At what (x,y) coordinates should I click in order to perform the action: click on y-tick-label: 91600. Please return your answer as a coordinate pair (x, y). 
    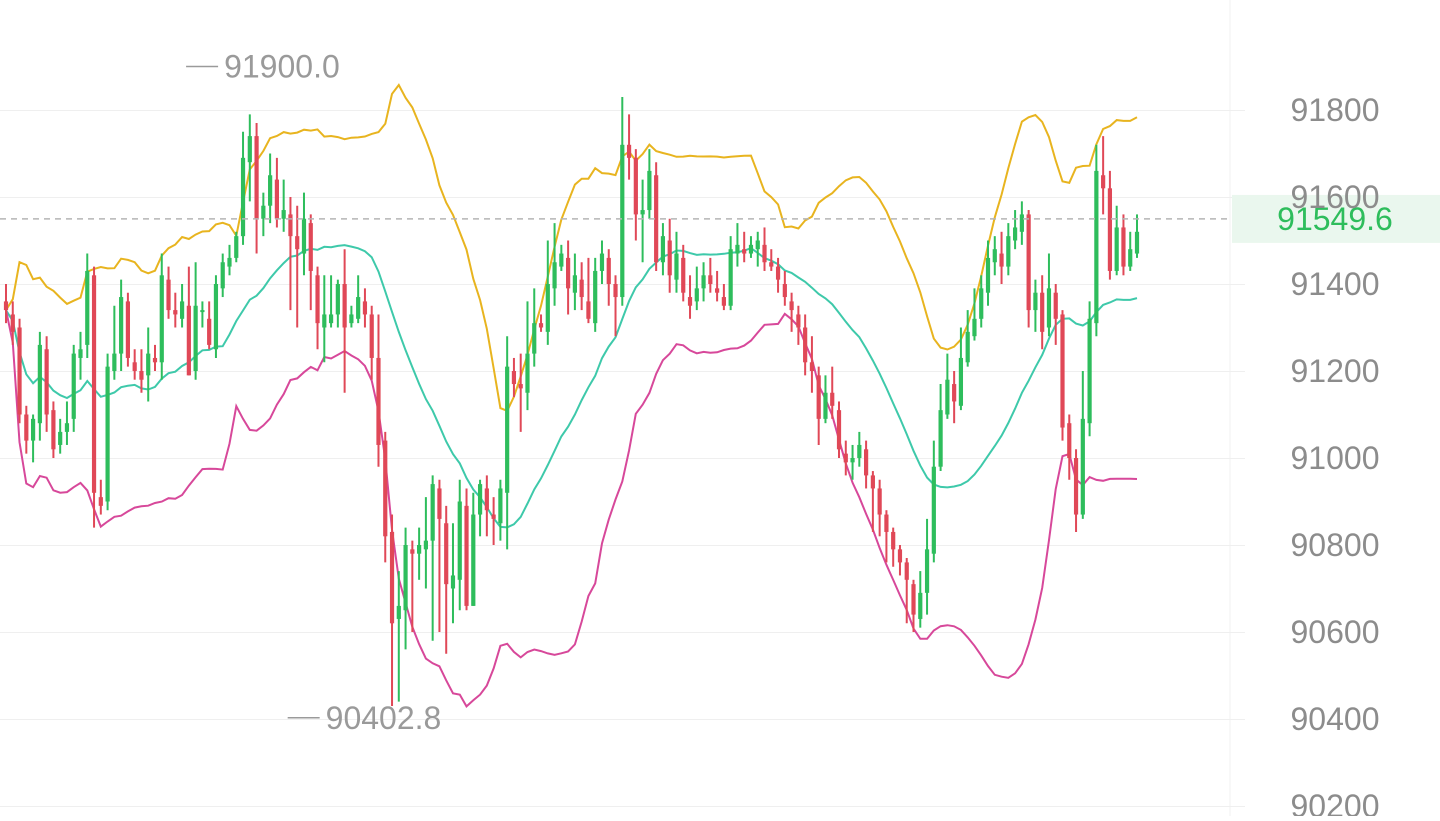
    Looking at the image, I should click on (1335, 197).